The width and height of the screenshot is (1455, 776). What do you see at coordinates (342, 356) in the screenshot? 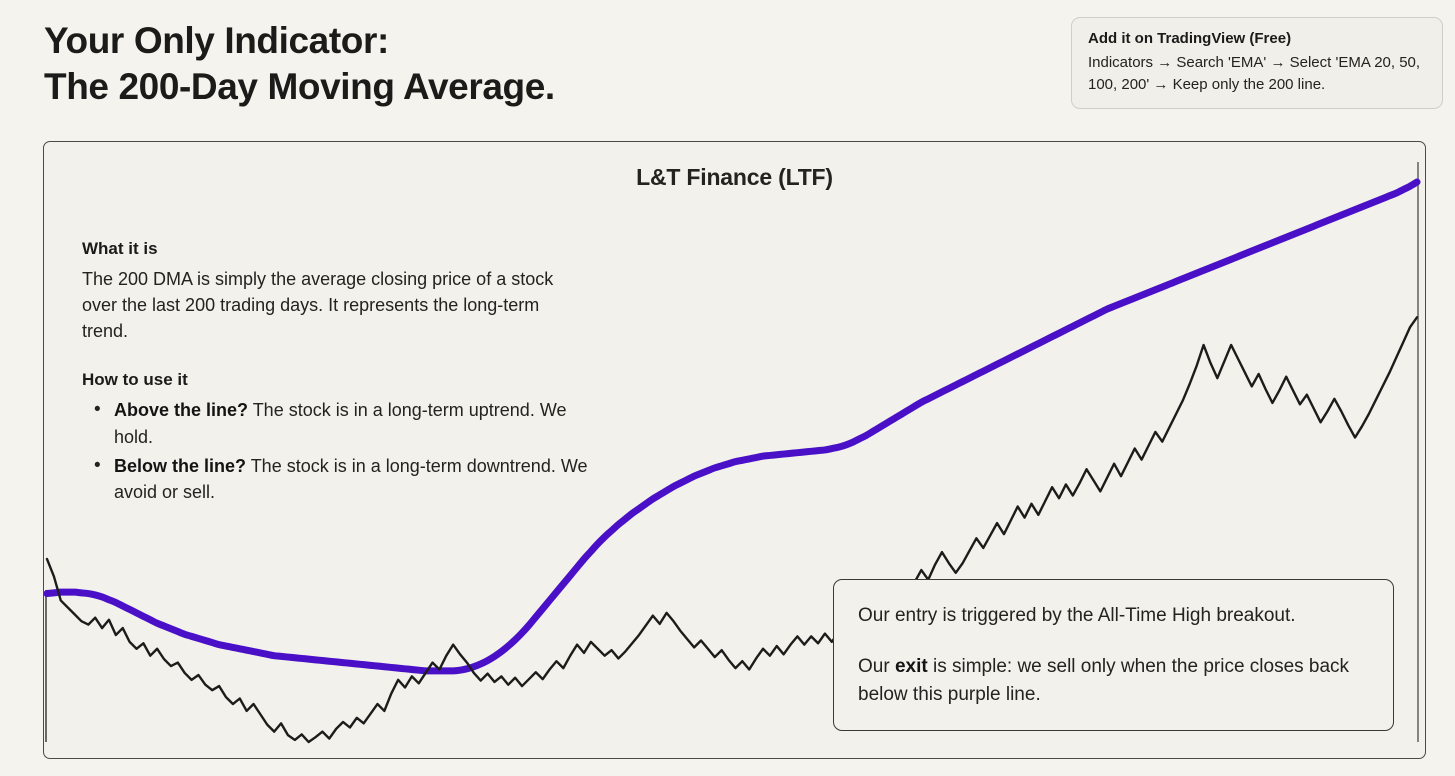
I see `explainer-spacer` at bounding box center [342, 356].